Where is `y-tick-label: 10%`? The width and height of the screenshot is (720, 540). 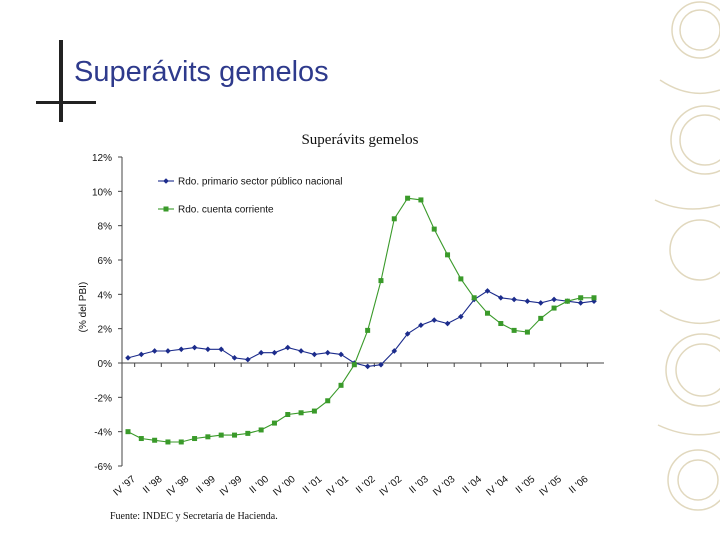 y-tick-label: 10% is located at coordinates (102, 192).